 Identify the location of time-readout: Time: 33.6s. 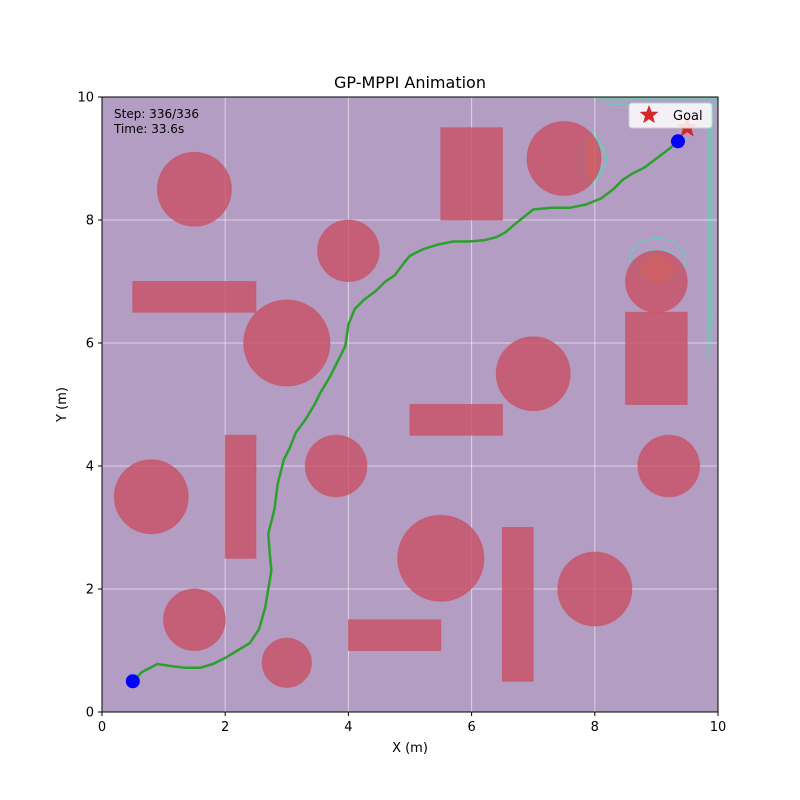
(148, 129).